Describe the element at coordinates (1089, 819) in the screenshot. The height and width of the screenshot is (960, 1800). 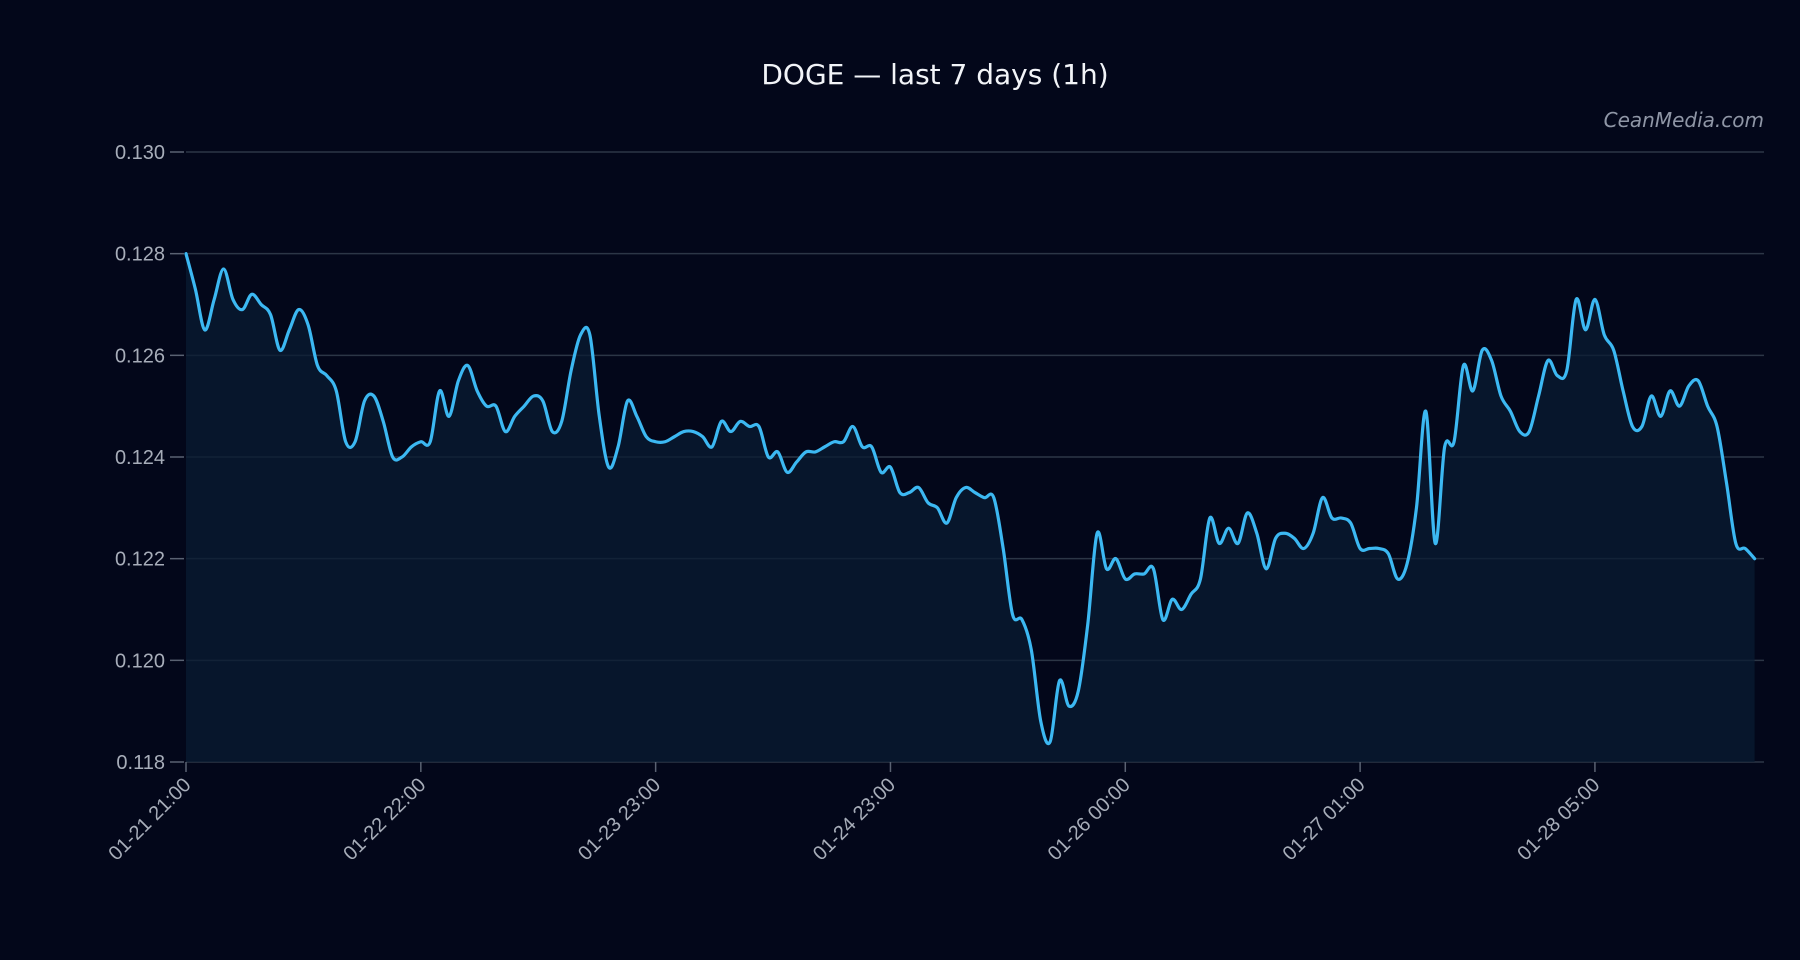
I see `x-tick-label: 01-26 00:00` at that location.